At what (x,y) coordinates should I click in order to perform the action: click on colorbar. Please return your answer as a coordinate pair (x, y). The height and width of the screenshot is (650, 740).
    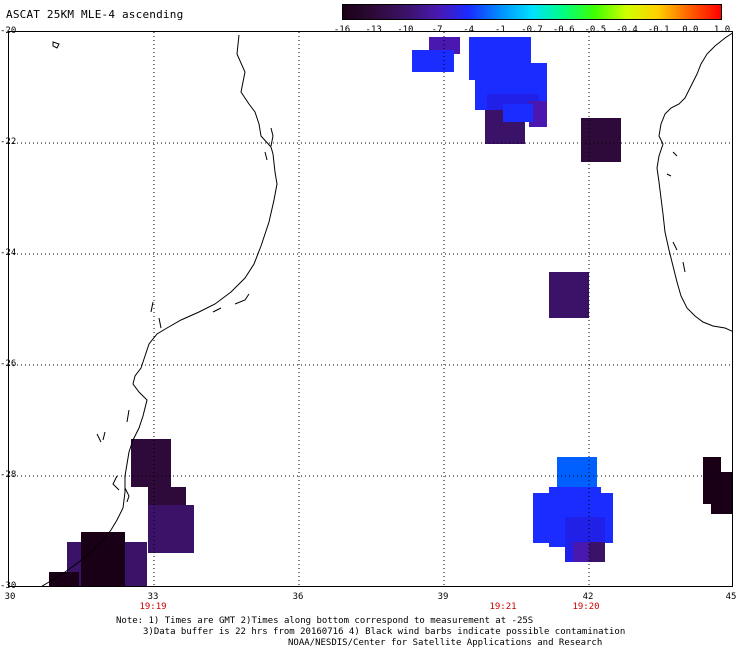
    Looking at the image, I should click on (532, 12).